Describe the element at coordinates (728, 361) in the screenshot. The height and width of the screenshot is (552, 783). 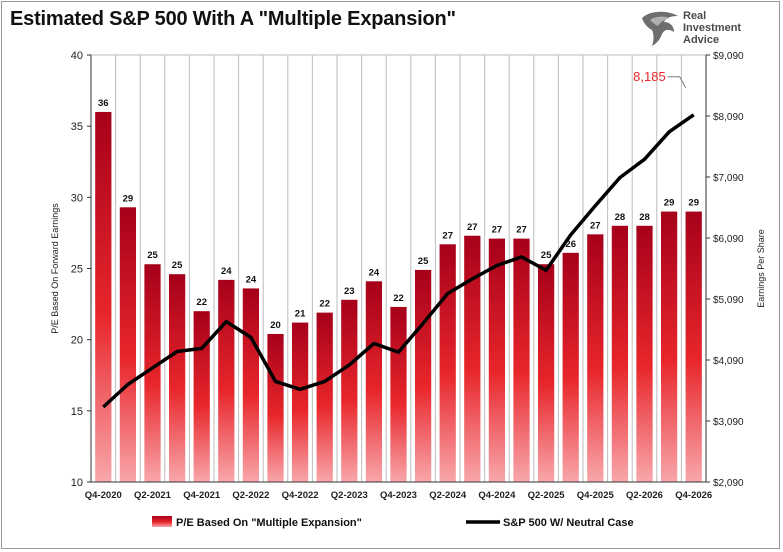
I see `y-right-tick-label: $4,090` at that location.